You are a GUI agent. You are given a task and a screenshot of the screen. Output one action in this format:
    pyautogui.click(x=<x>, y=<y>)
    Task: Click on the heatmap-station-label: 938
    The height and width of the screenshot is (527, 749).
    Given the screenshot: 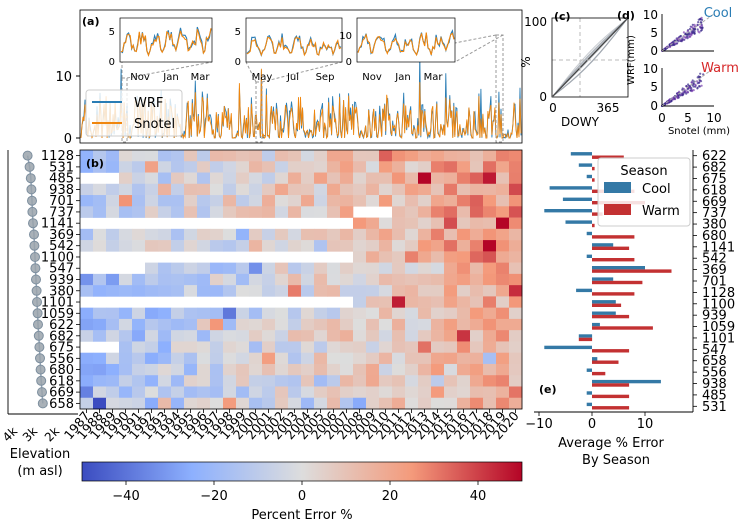 What is the action you would take?
    pyautogui.click(x=61, y=190)
    